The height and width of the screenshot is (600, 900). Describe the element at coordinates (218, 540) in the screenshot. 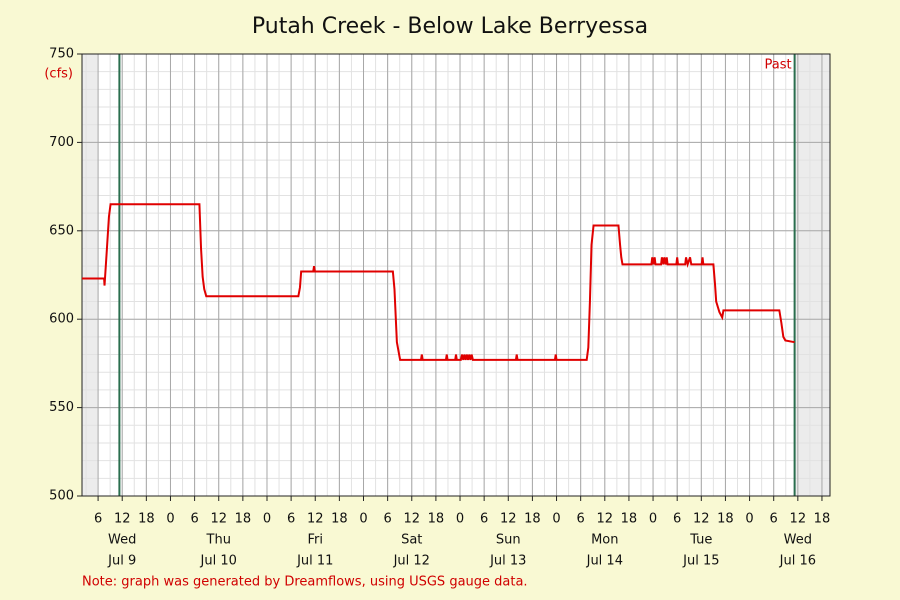

I see `day-label: Thu` at that location.